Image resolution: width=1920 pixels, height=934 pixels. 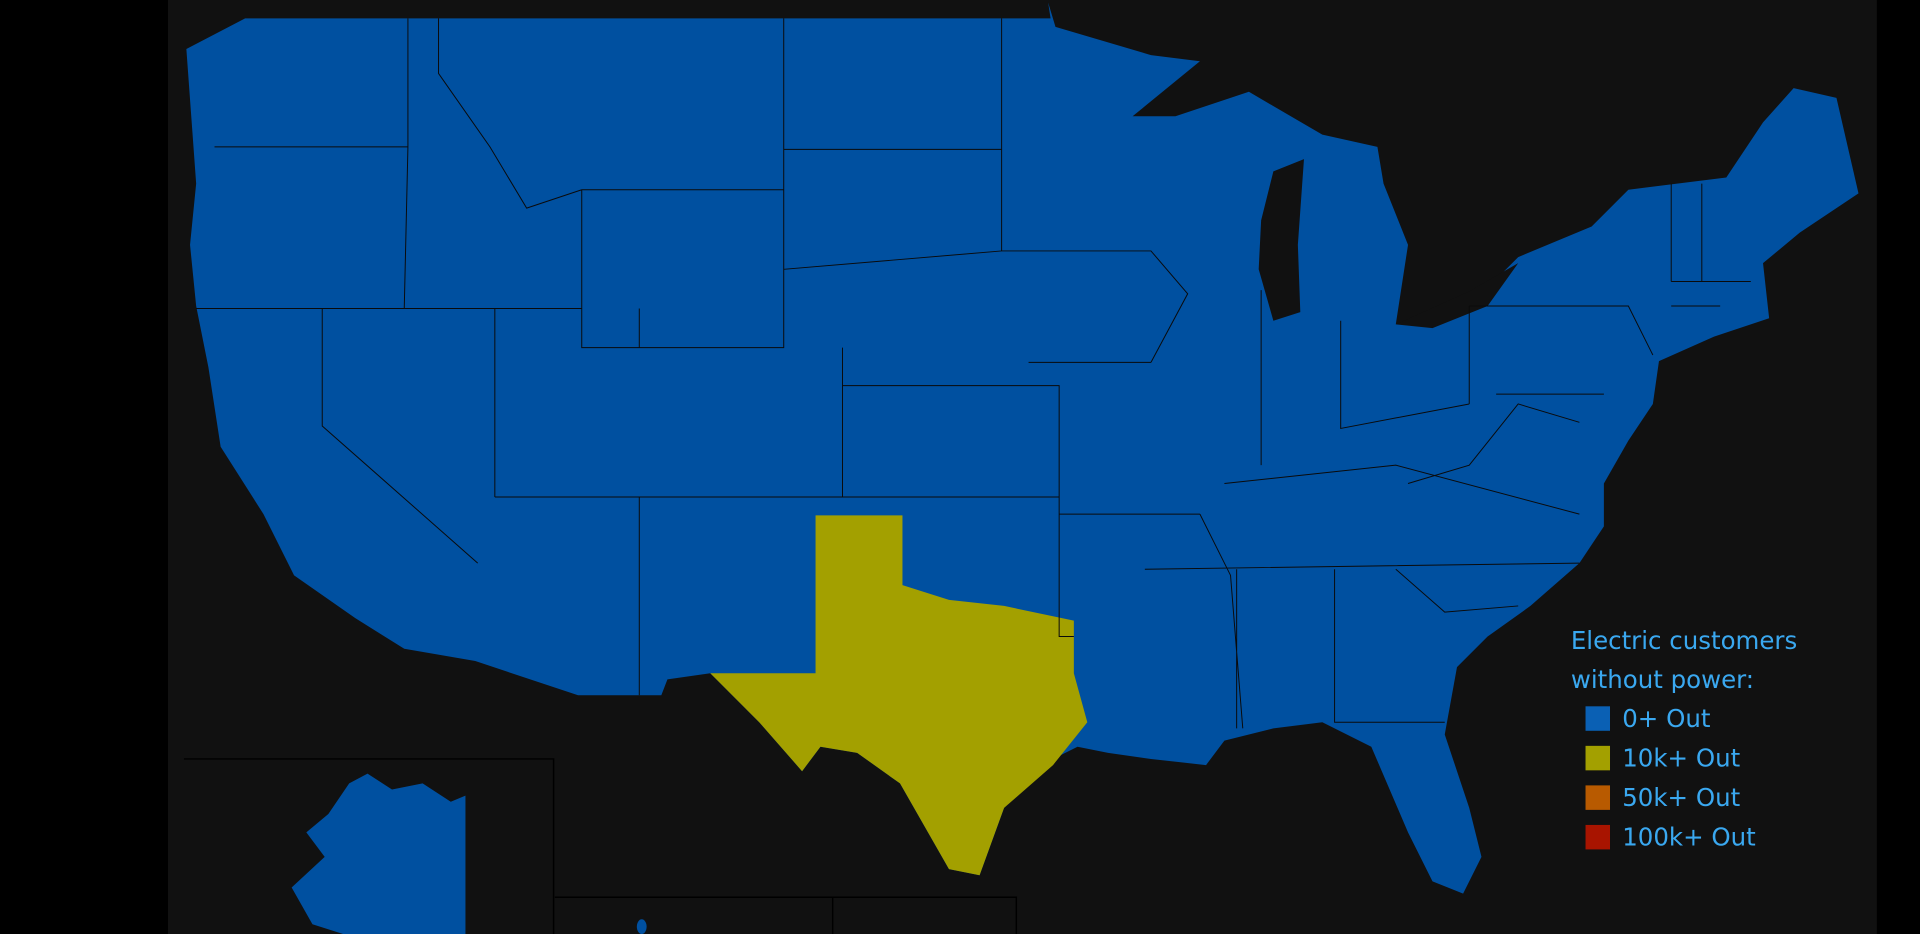 What do you see at coordinates (1281, 240) in the screenshot?
I see `lake-michigan` at bounding box center [1281, 240].